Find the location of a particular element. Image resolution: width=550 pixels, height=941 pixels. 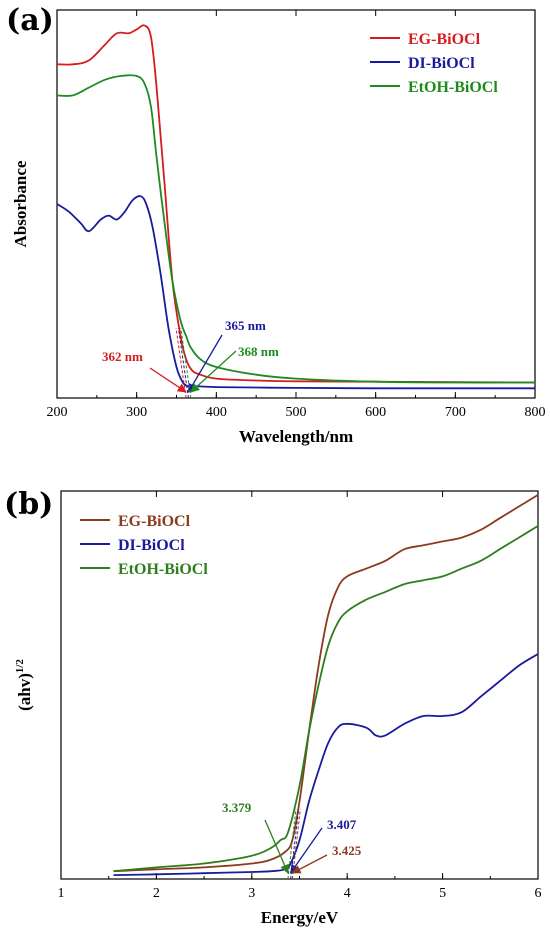

y-axis-title: (ahv)1/2 is located at coordinates (24, 685).